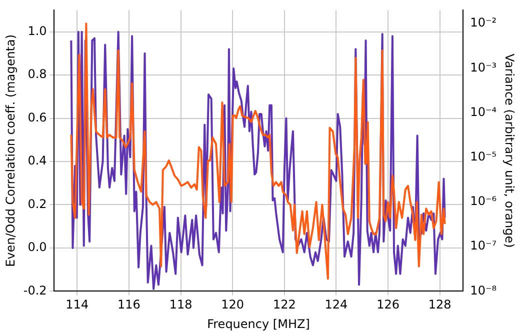 This screenshot has height=334, width=520. Describe the element at coordinates (284, 305) in the screenshot. I see `x-tick-label: 122` at that location.